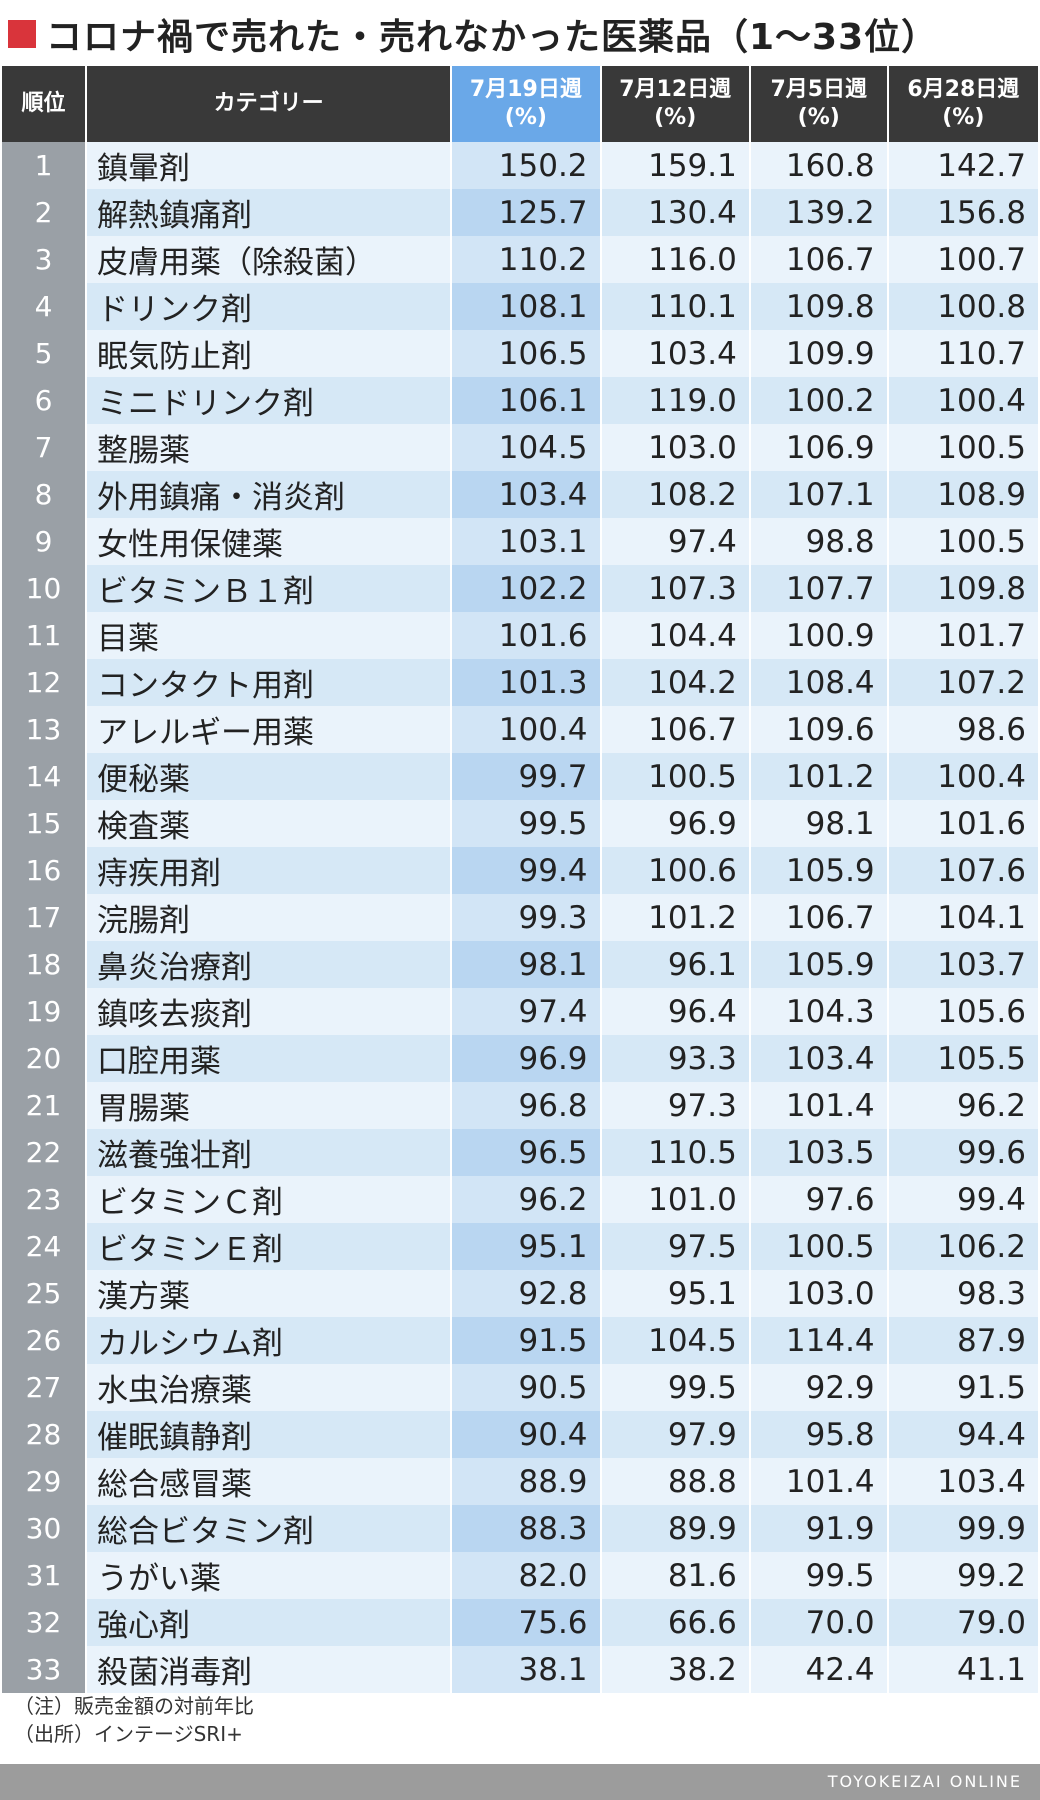 The height and width of the screenshot is (1800, 1040). Describe the element at coordinates (269, 541) in the screenshot. I see `category-cell: 女性用保健薬` at that location.